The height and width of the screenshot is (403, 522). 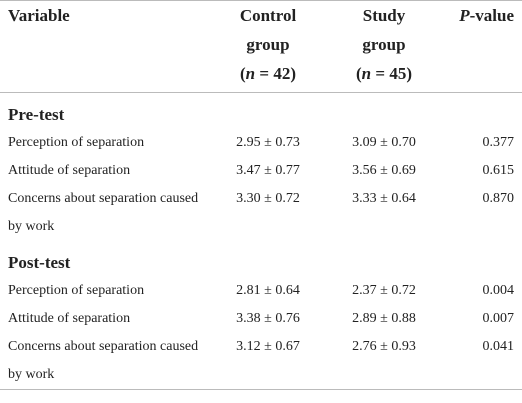 What do you see at coordinates (391, 73) in the screenshot?
I see `header-note-part: = 45)` at bounding box center [391, 73].